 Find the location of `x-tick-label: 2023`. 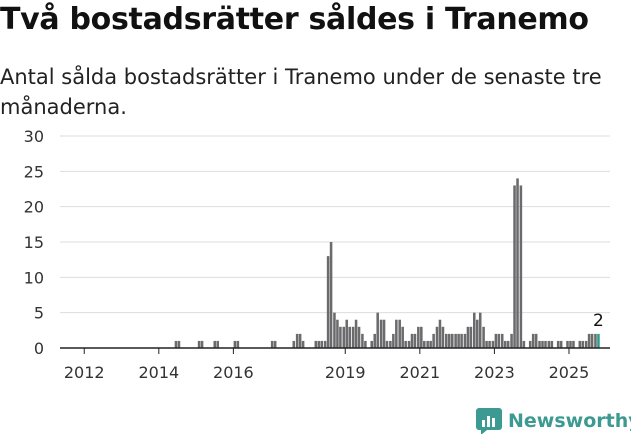

x-tick-label: 2023 is located at coordinates (494, 372).